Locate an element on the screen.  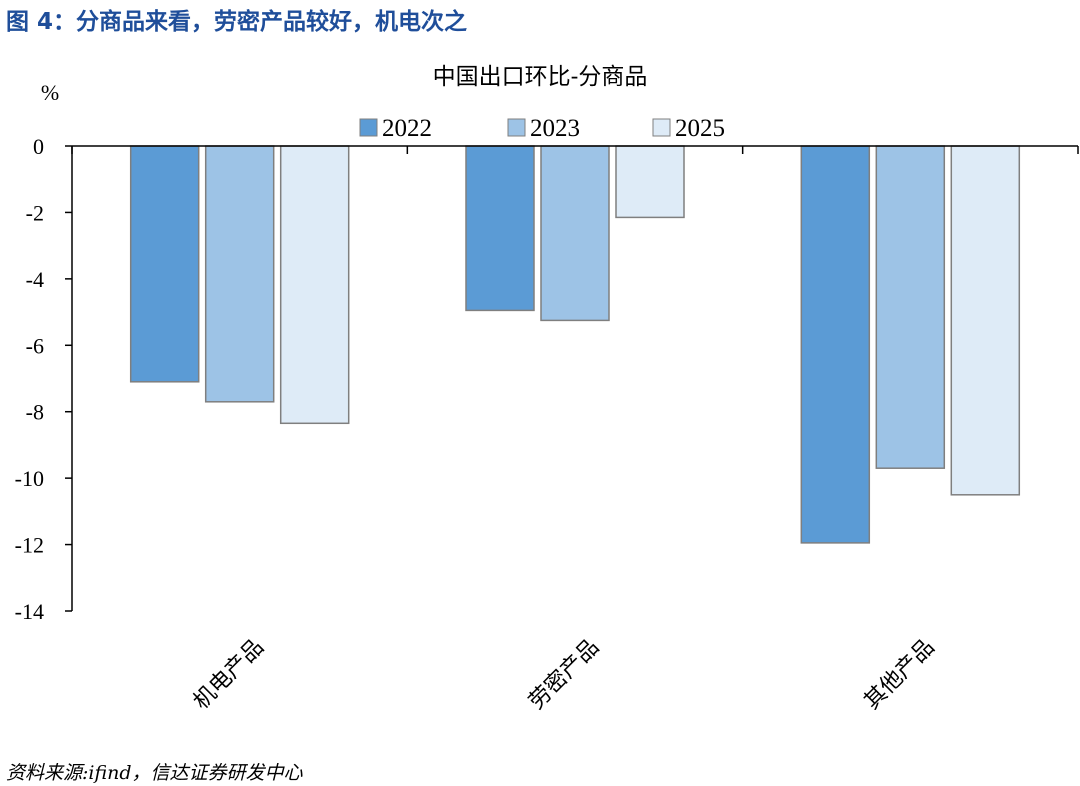
legend-label-2023: 2023 is located at coordinates (555, 128).